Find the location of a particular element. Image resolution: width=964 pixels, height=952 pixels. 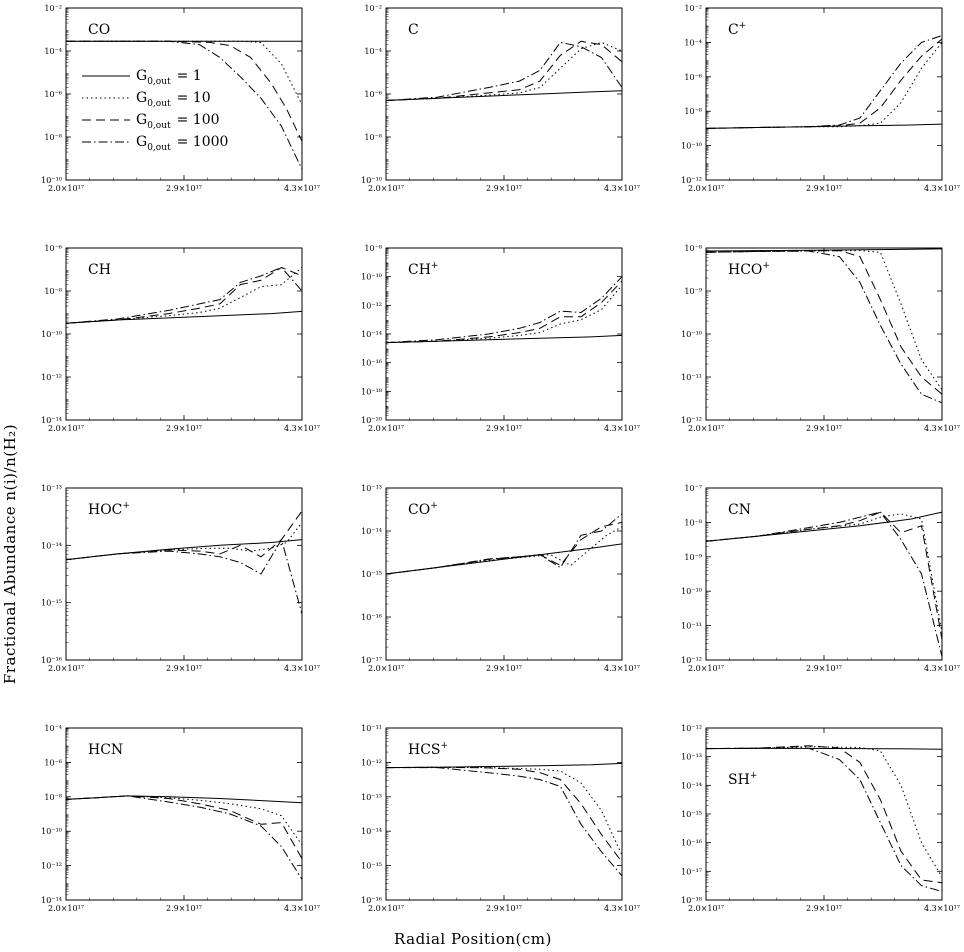

y-tick-label: 10⁻⁹ is located at coordinates (693, 557).